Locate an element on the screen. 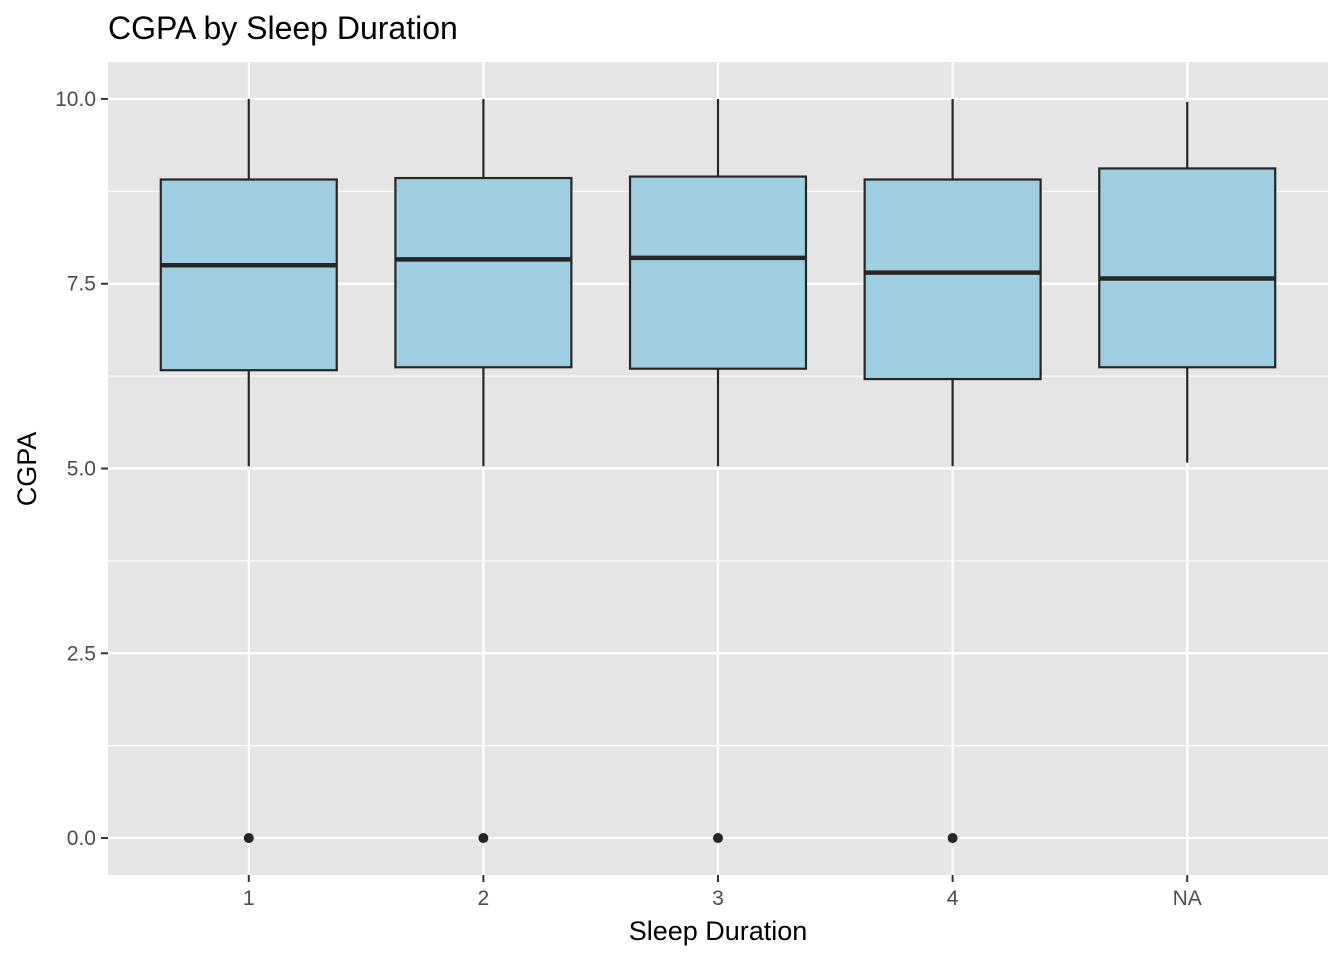 The height and width of the screenshot is (960, 1344). box-NA is located at coordinates (1187, 282).